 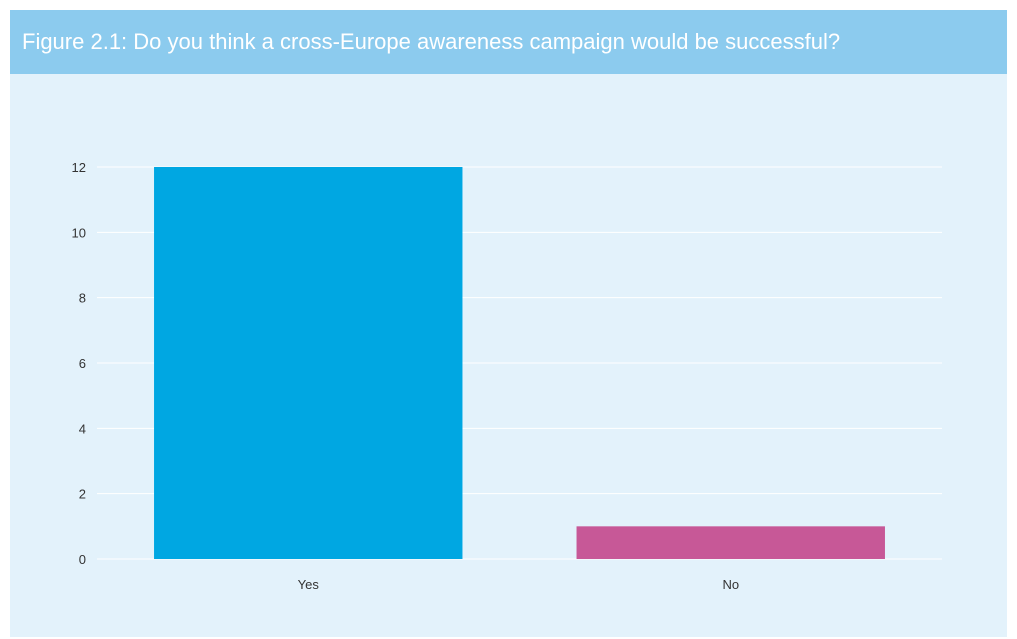 What do you see at coordinates (79, 167) in the screenshot?
I see `y-tick-label: 12` at bounding box center [79, 167].